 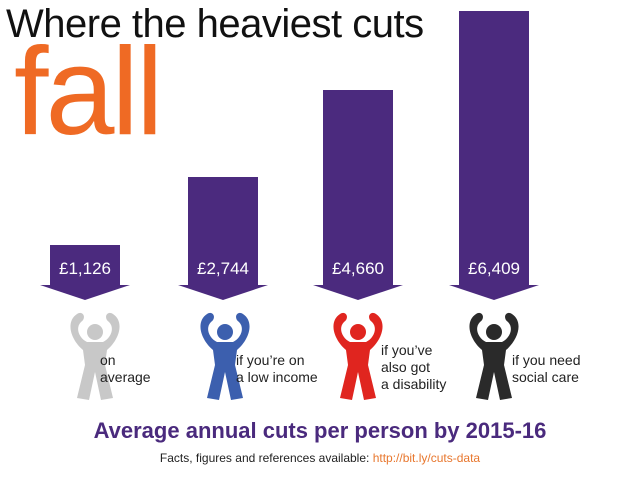 I want to click on caption-4: if you need social care, so click(x=546, y=369).